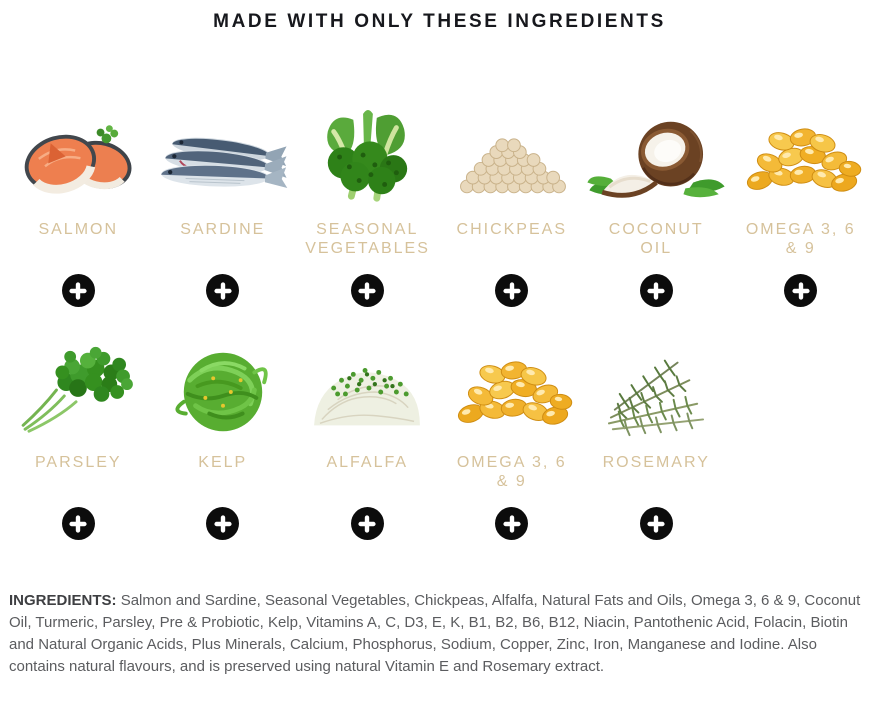  I want to click on ingredient-card-coconut-oil: COCONUT OIL, so click(656, 208).